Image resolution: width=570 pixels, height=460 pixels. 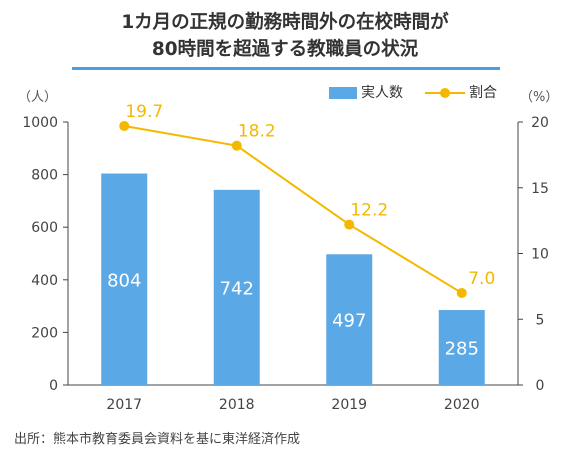 I want to click on x-tick-label: 2020, so click(x=462, y=405).